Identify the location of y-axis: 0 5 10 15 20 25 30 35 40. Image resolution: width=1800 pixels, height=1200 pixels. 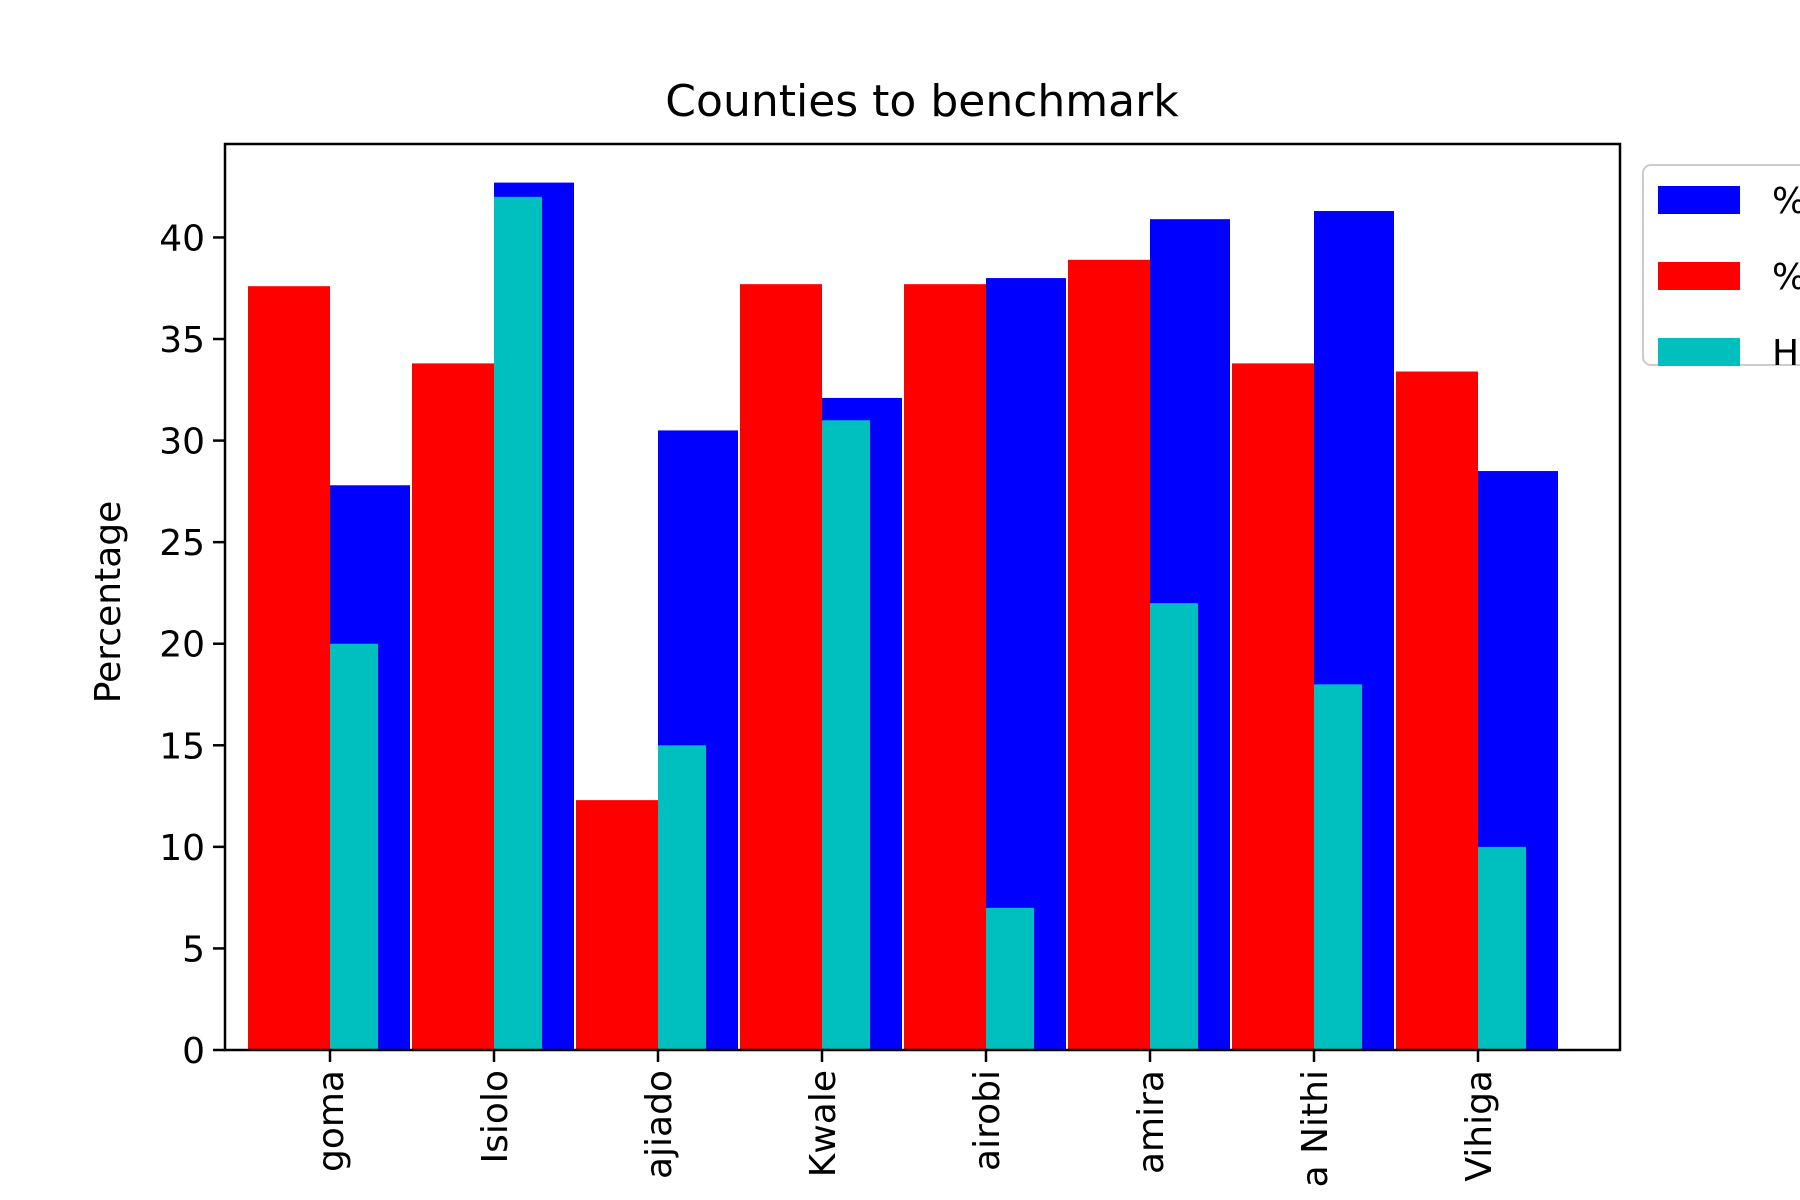
(192, 645).